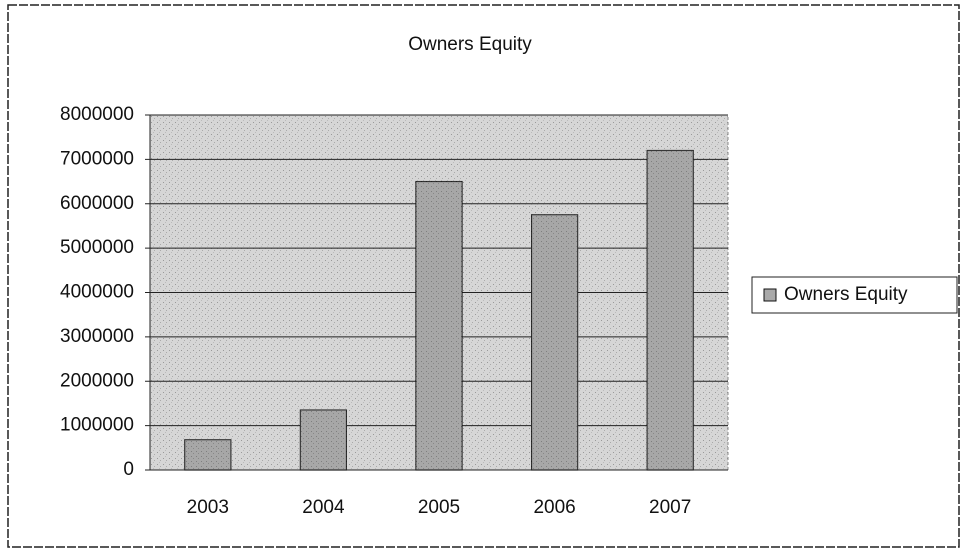  I want to click on chart-title: Owners Equity, so click(470, 44).